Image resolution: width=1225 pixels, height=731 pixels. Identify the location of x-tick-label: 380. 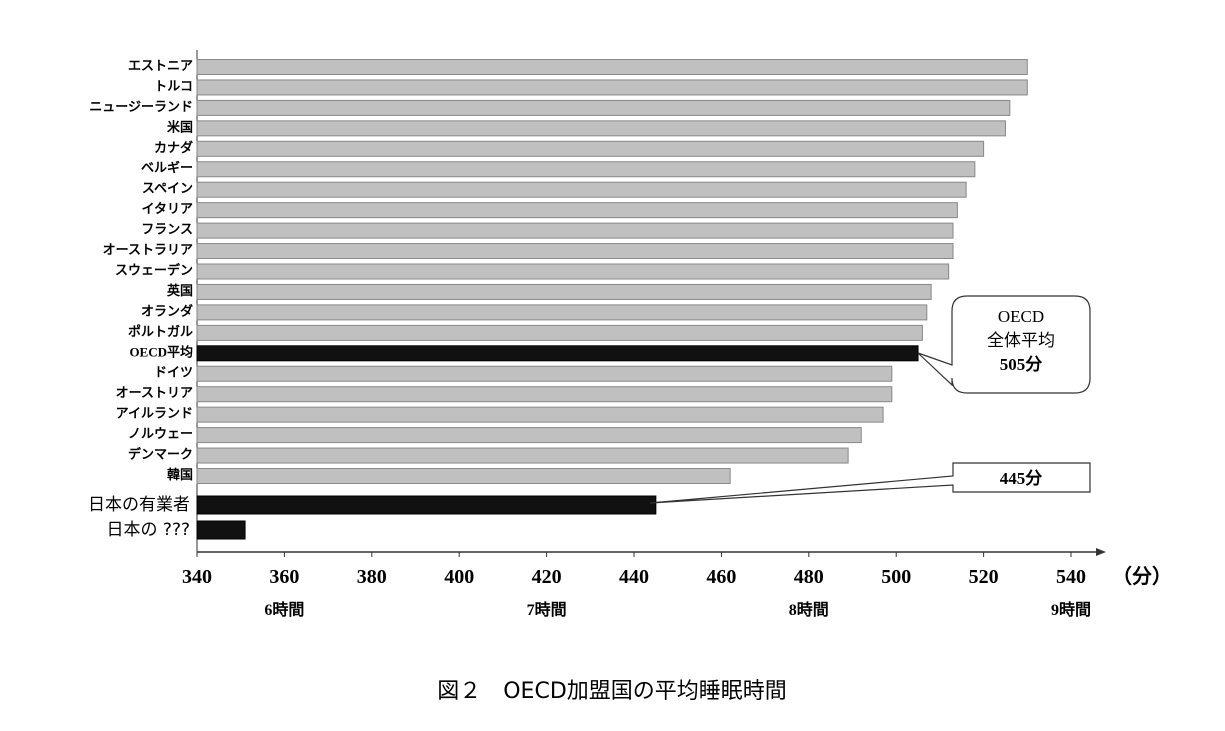
(372, 577).